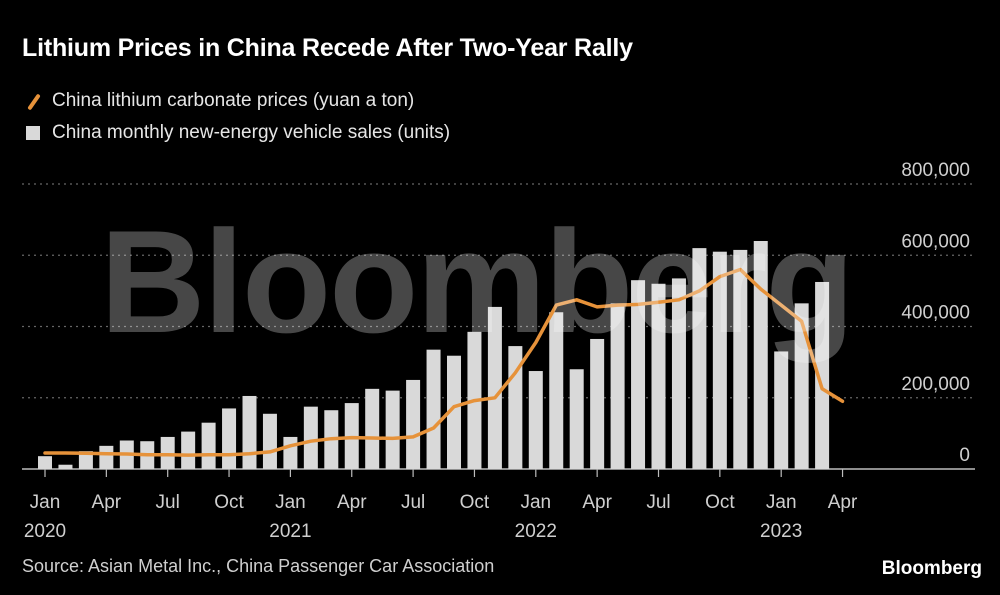  I want to click on y-tick-label: 200,000, so click(935, 384).